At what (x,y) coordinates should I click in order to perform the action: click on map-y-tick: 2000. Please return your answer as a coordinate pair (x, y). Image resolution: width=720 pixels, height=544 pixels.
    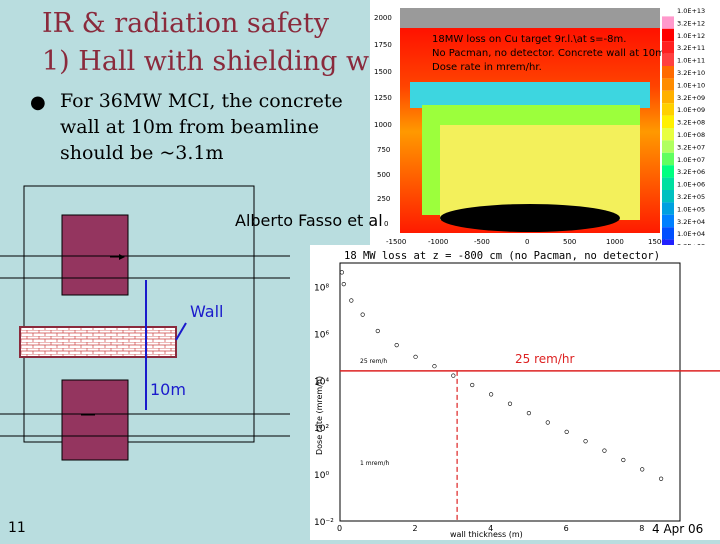
    Looking at the image, I should click on (383, 18).